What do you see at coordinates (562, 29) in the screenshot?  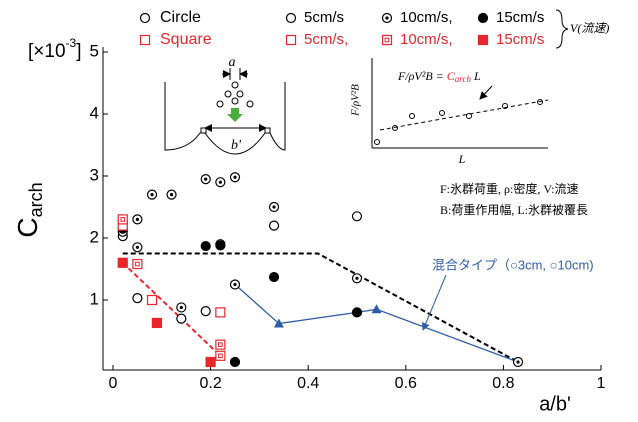 I see `legend-bracket` at bounding box center [562, 29].